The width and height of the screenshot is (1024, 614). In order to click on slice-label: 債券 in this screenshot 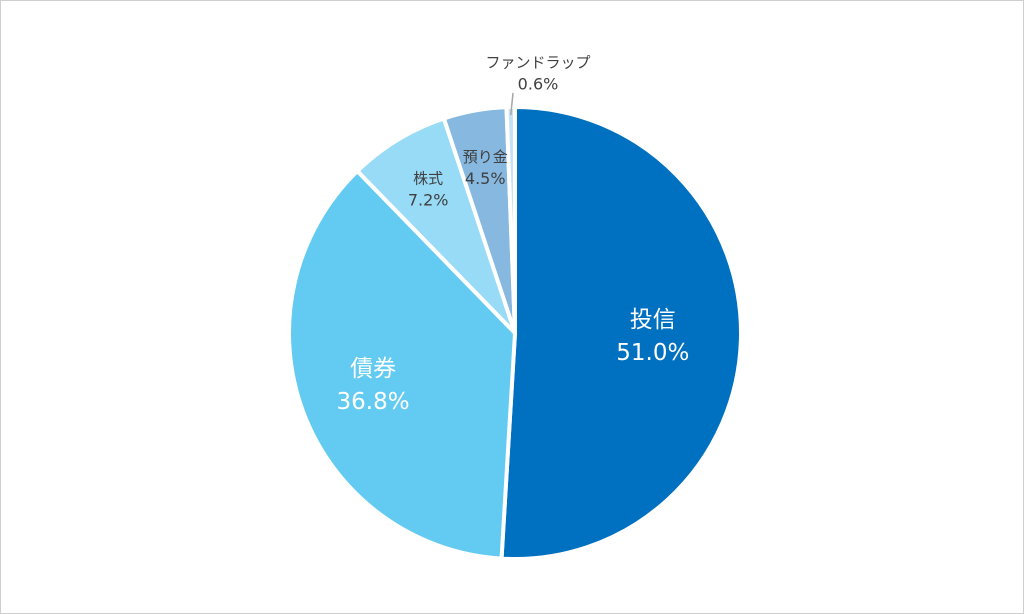, I will do `click(373, 369)`.